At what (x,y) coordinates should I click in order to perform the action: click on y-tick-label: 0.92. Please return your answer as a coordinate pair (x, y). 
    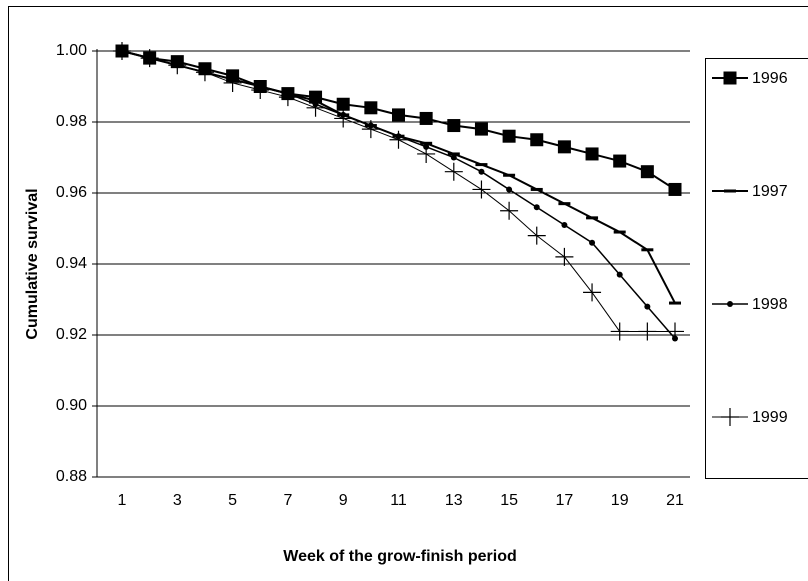
    Looking at the image, I should click on (71, 334).